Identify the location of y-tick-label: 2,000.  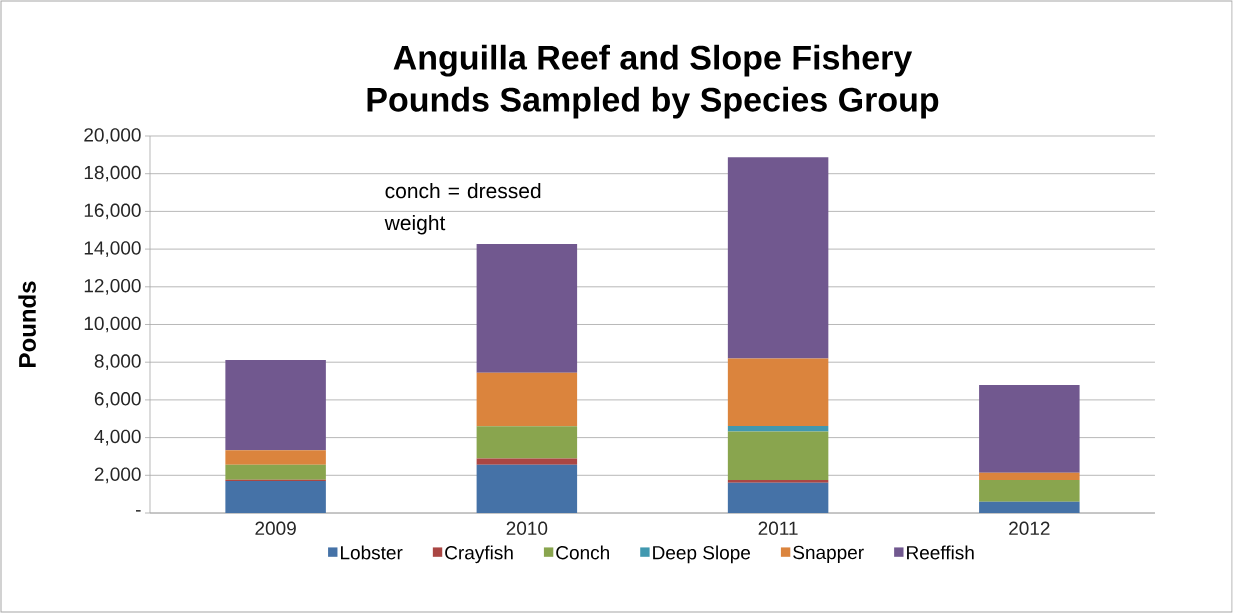
(117, 475).